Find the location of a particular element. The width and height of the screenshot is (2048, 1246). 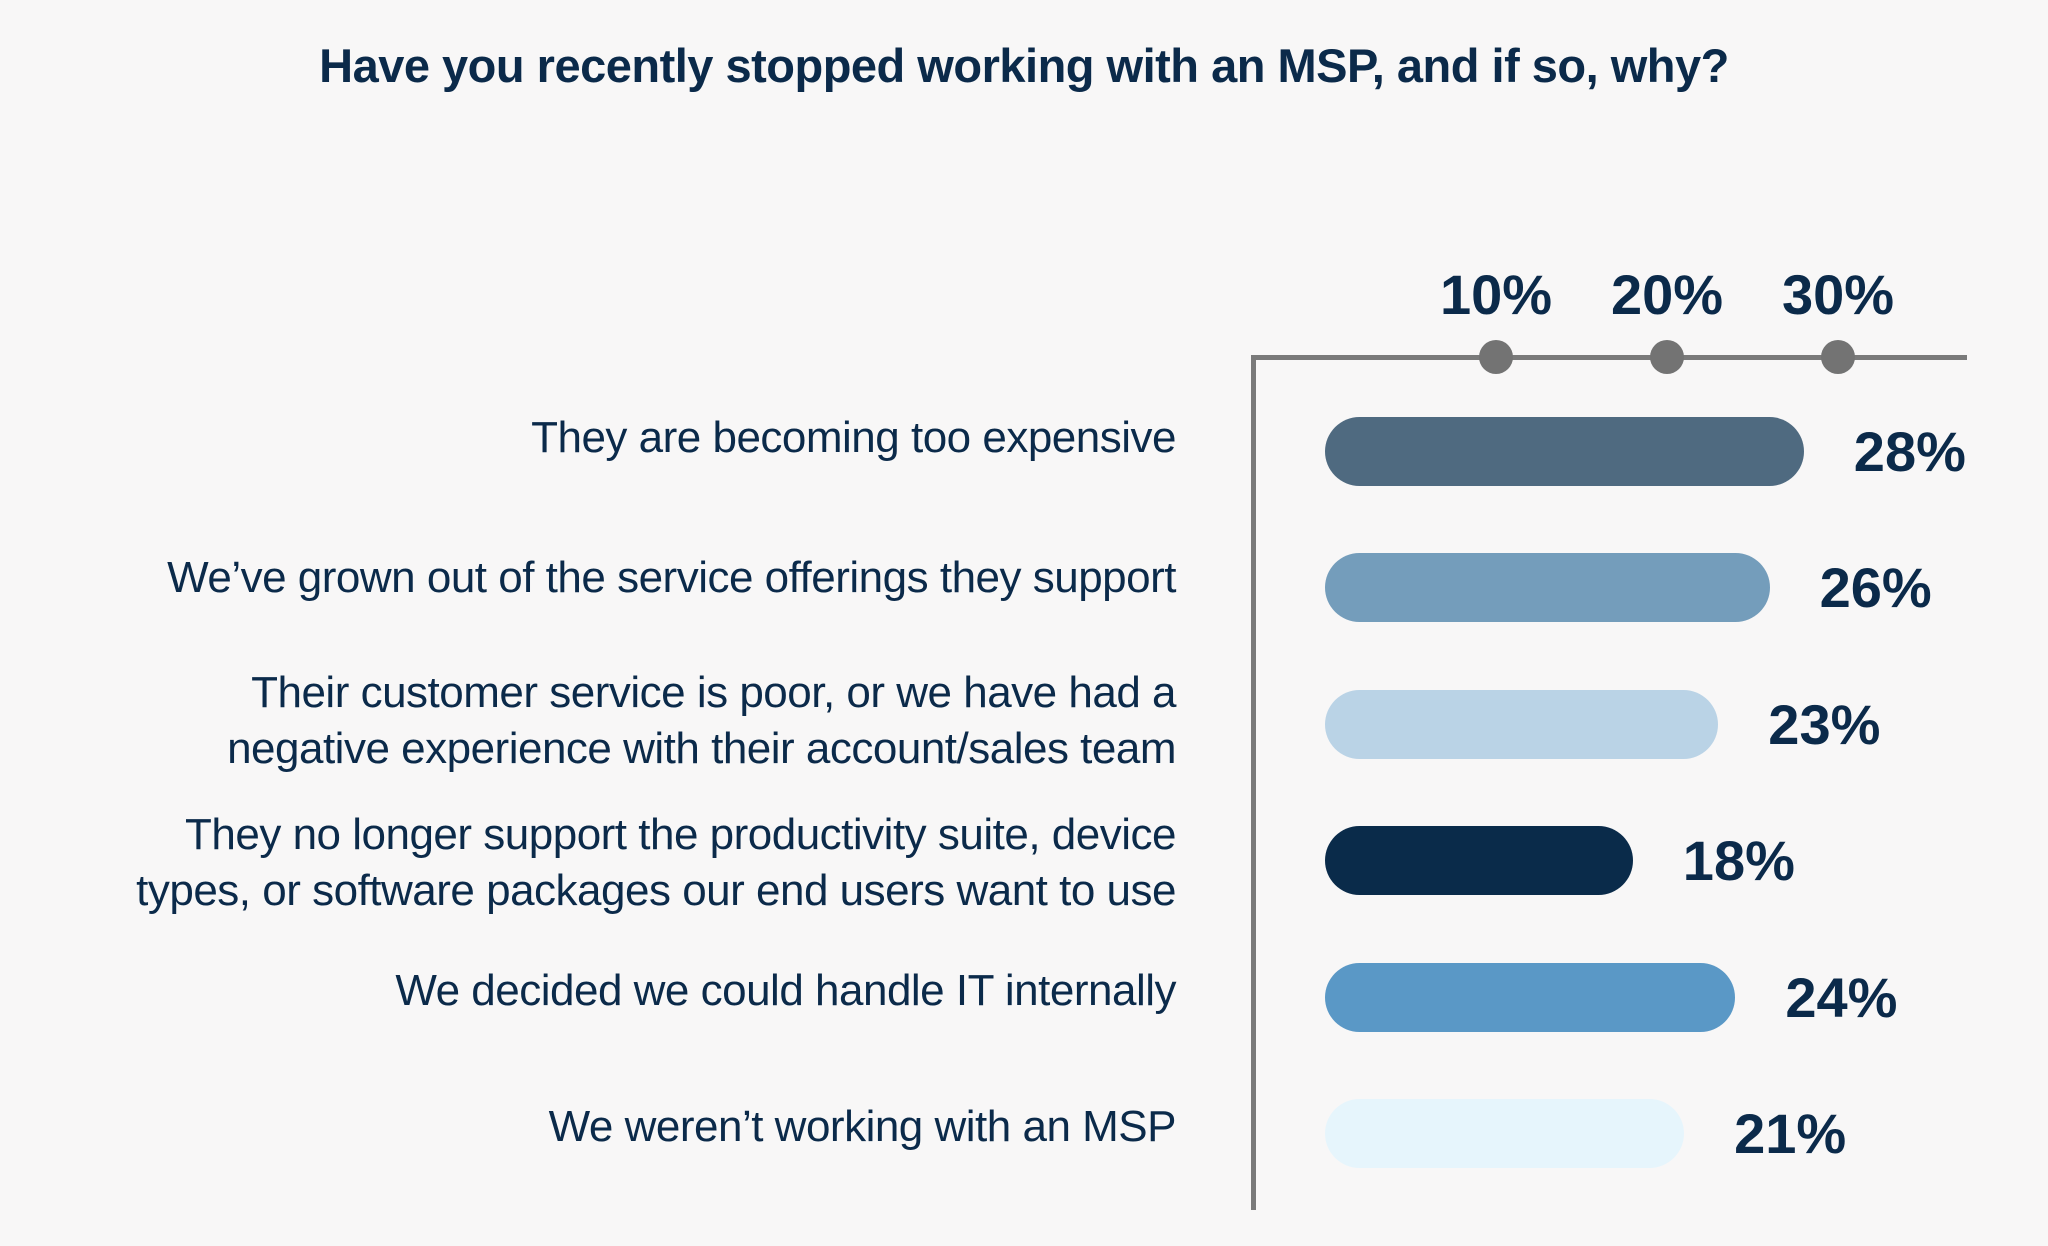

tick-label-30: 30% is located at coordinates (1838, 294).